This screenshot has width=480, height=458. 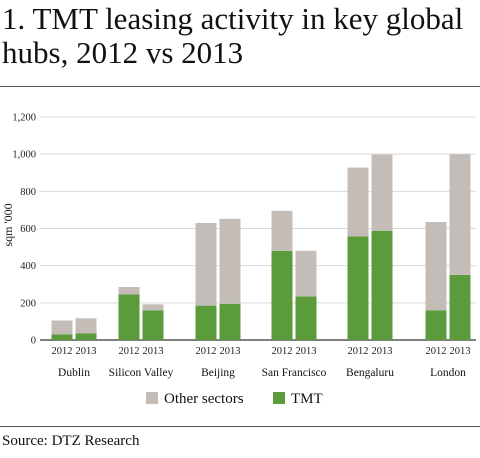 I want to click on x-category-label: Bengaluru, so click(x=370, y=373).